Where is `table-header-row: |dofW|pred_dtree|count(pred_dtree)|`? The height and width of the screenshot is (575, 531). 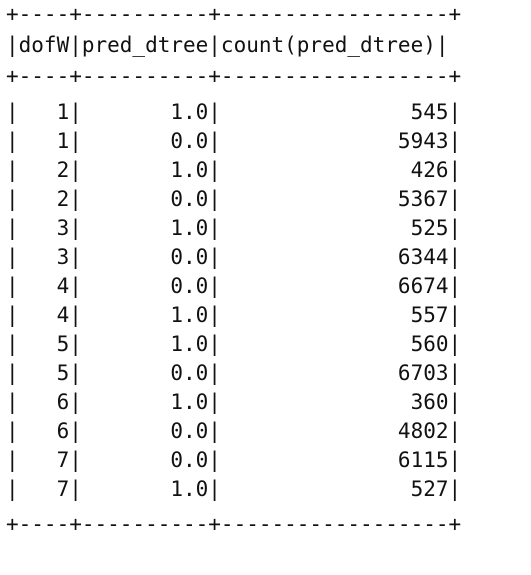 table-header-row: |dofW|pred_dtree|count(pred_dtree)| is located at coordinates (227, 45).